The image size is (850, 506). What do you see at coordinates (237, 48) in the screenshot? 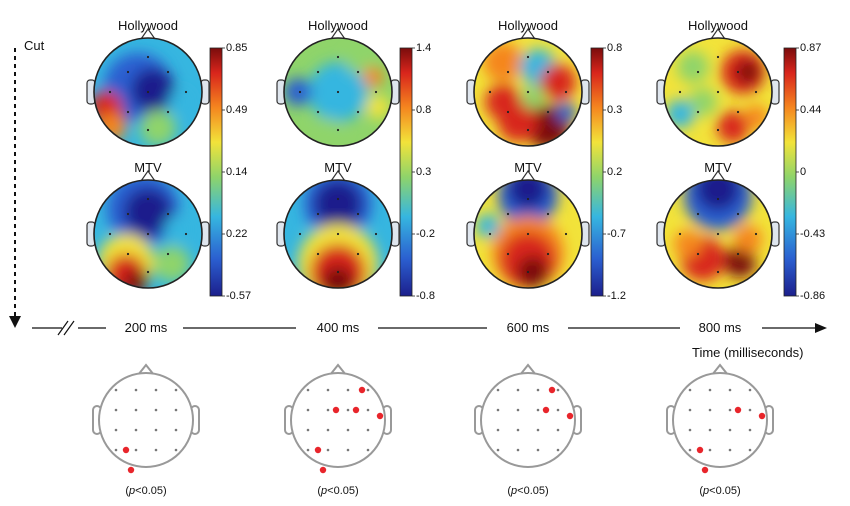
I see `cbar1-tick-0: 0.85` at bounding box center [237, 48].